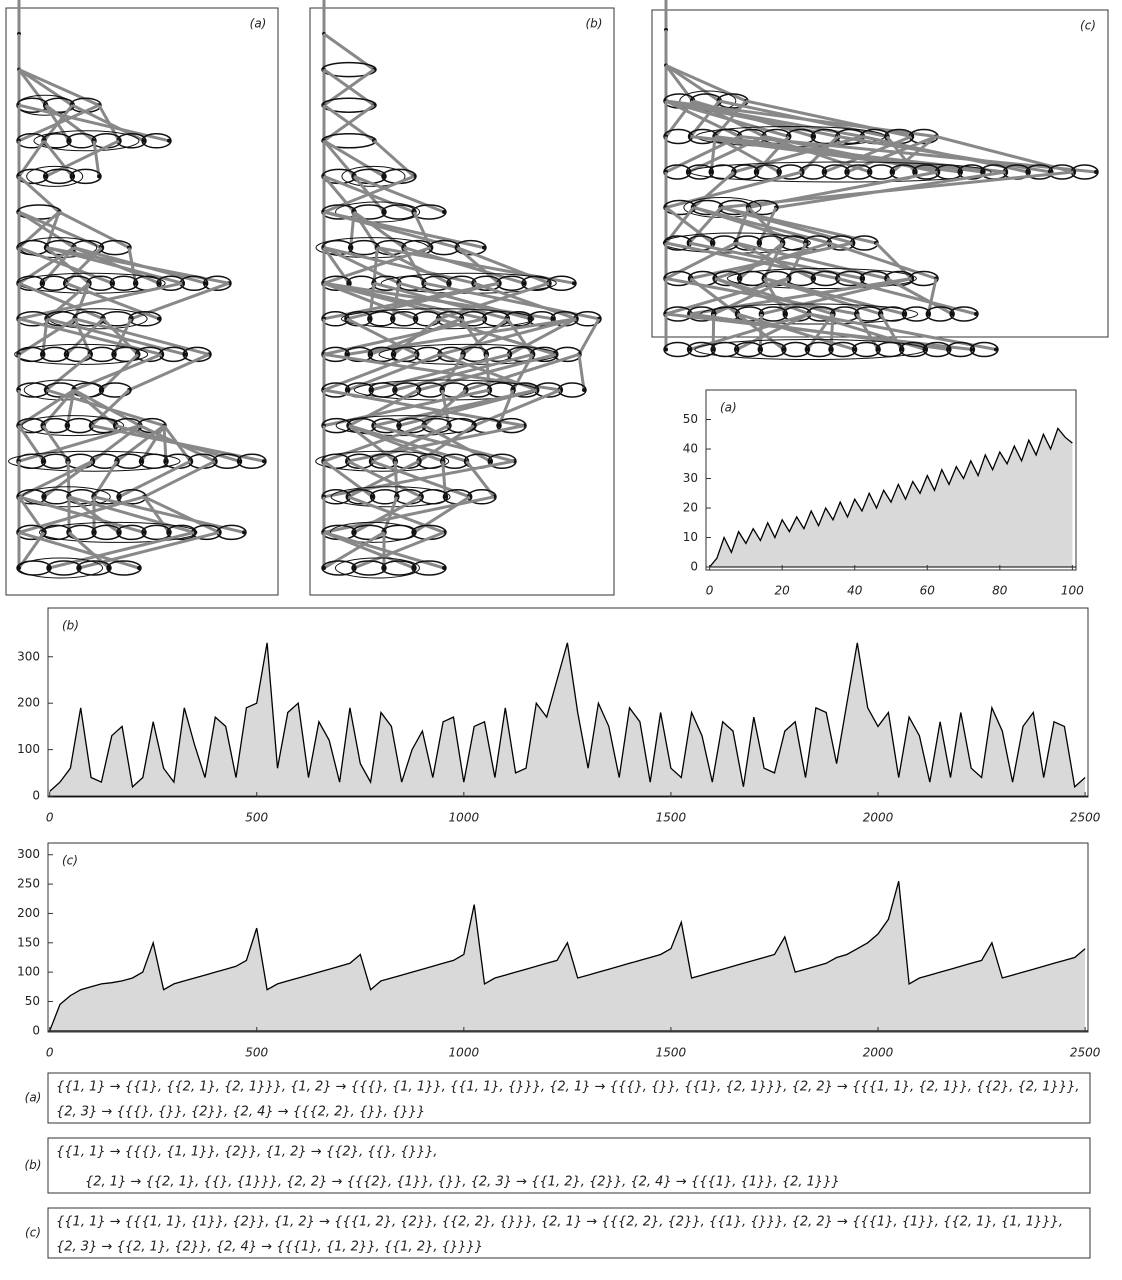 This screenshot has height=1280, width=1122. I want to click on panel-label: (c), so click(1088, 26).